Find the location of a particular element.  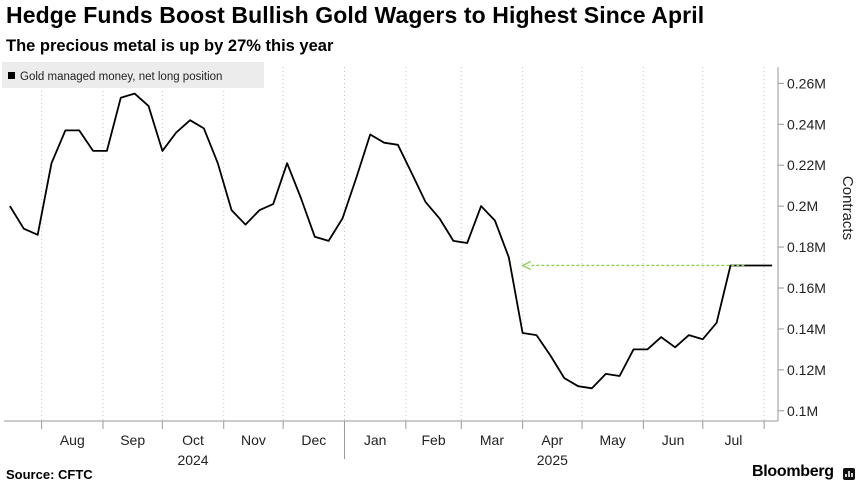

source-note: Source: CFTC is located at coordinates (49, 474).